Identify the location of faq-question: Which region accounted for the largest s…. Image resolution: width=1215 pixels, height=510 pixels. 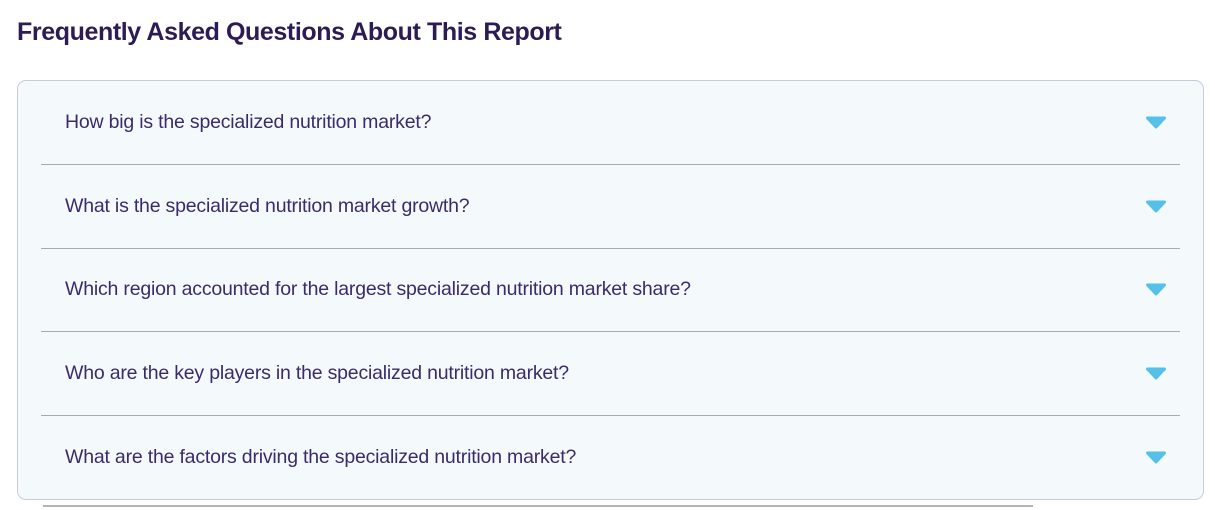
(378, 289).